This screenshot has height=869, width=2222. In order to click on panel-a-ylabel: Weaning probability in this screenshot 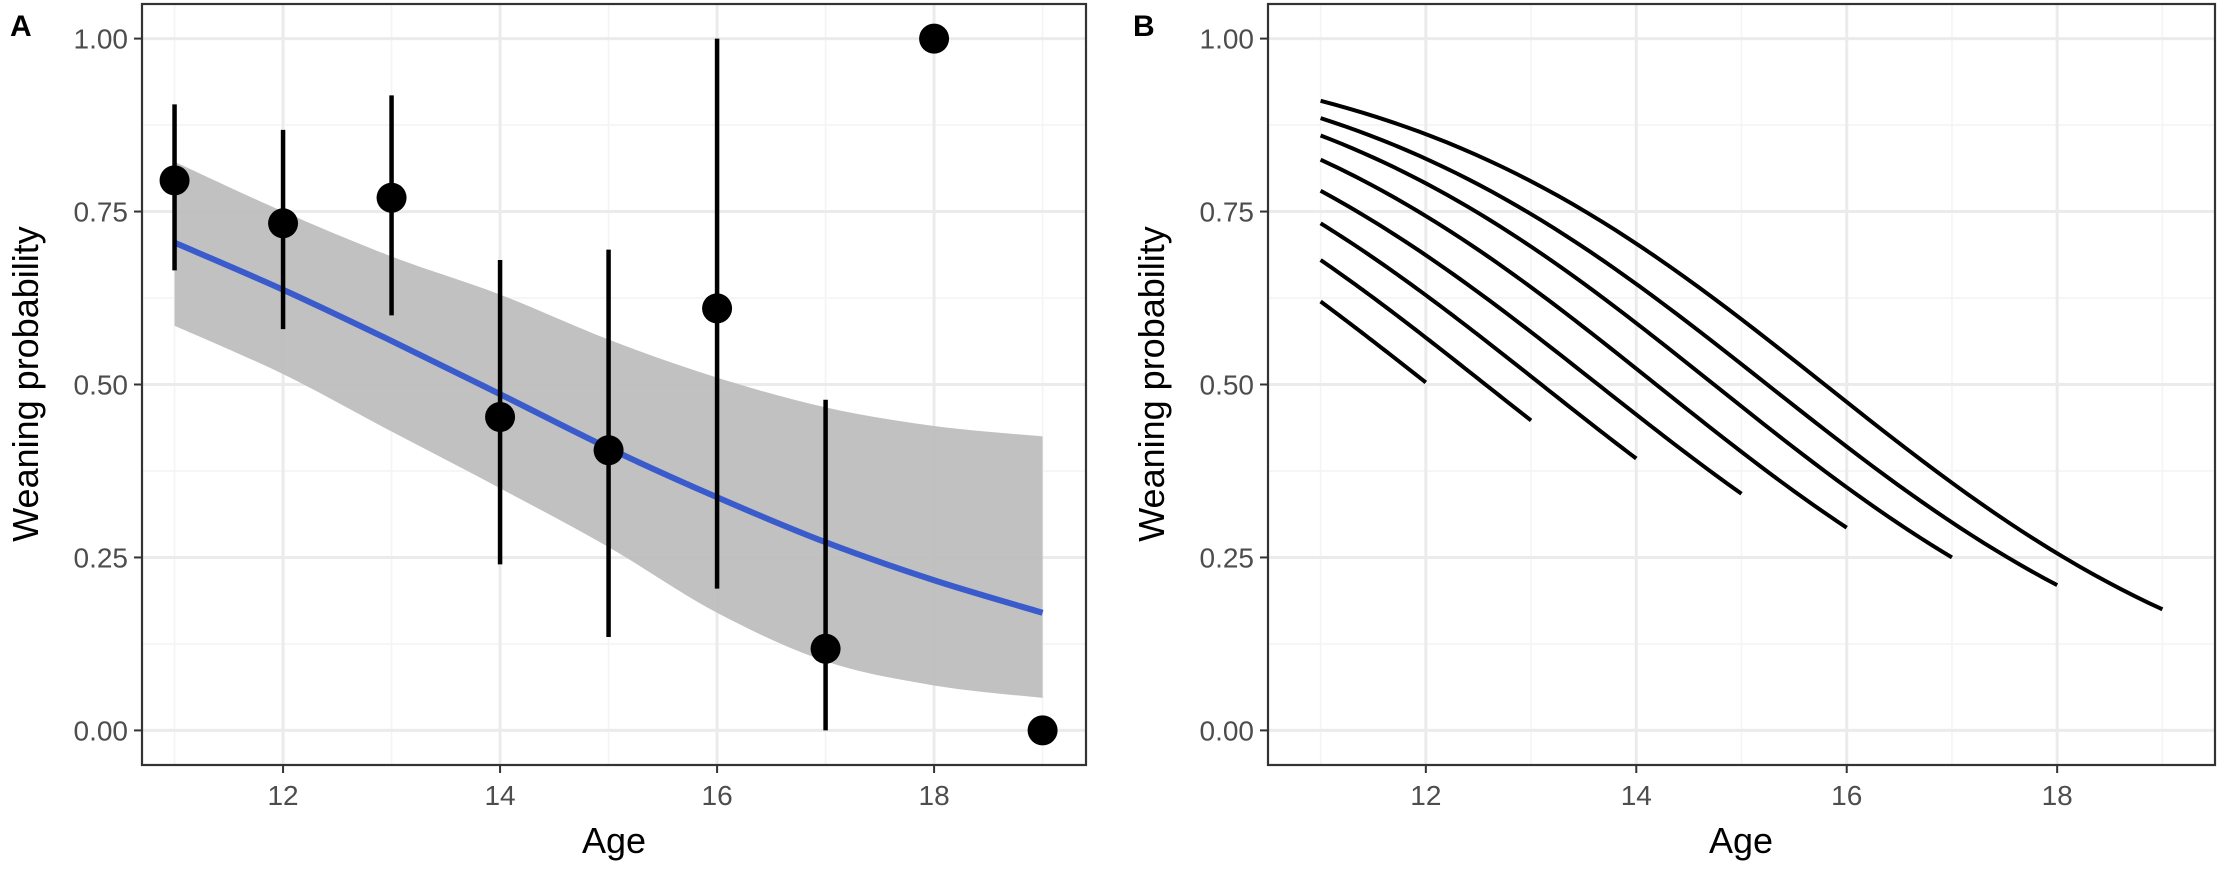, I will do `click(25, 384)`.